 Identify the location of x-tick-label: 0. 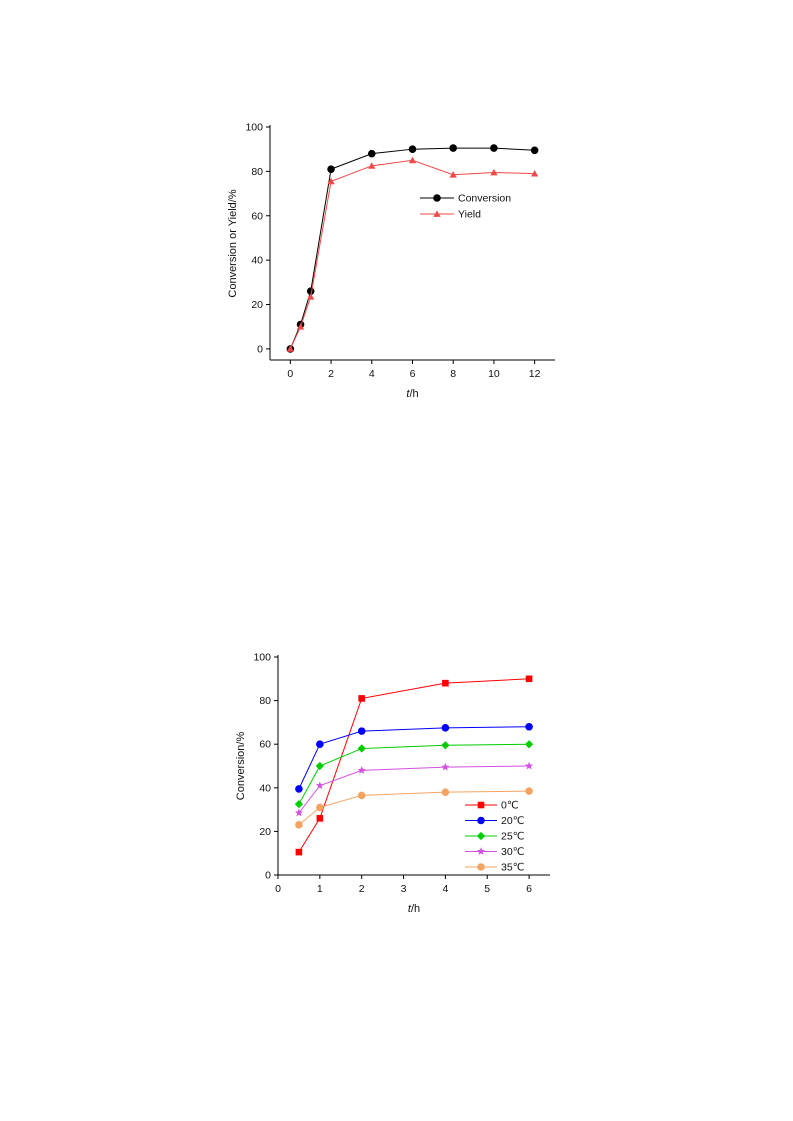
(278, 889).